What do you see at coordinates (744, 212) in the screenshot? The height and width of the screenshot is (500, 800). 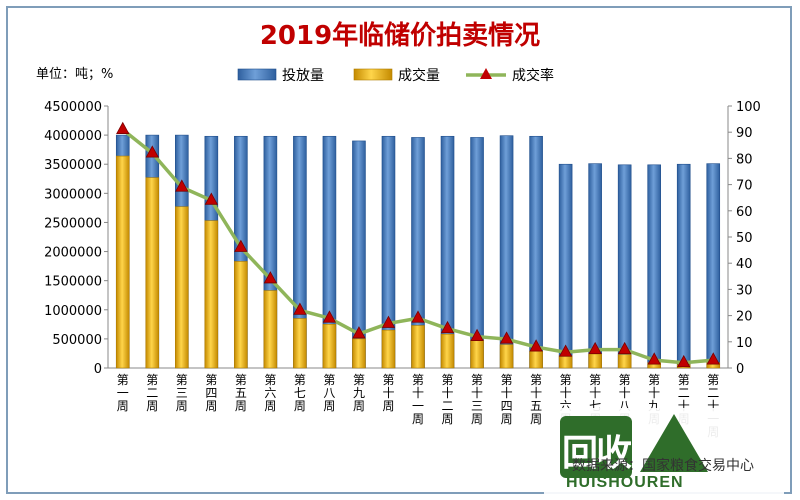 I see `y-right-tick-label: 60` at bounding box center [744, 212].